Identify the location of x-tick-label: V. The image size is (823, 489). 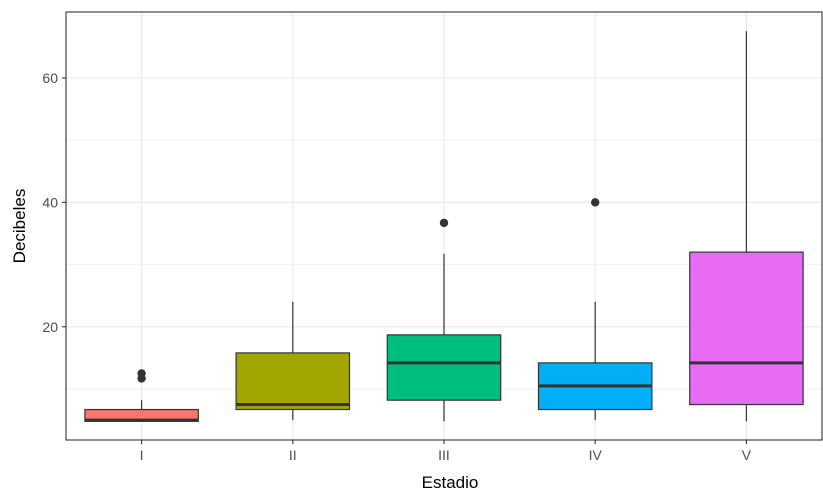
(747, 455).